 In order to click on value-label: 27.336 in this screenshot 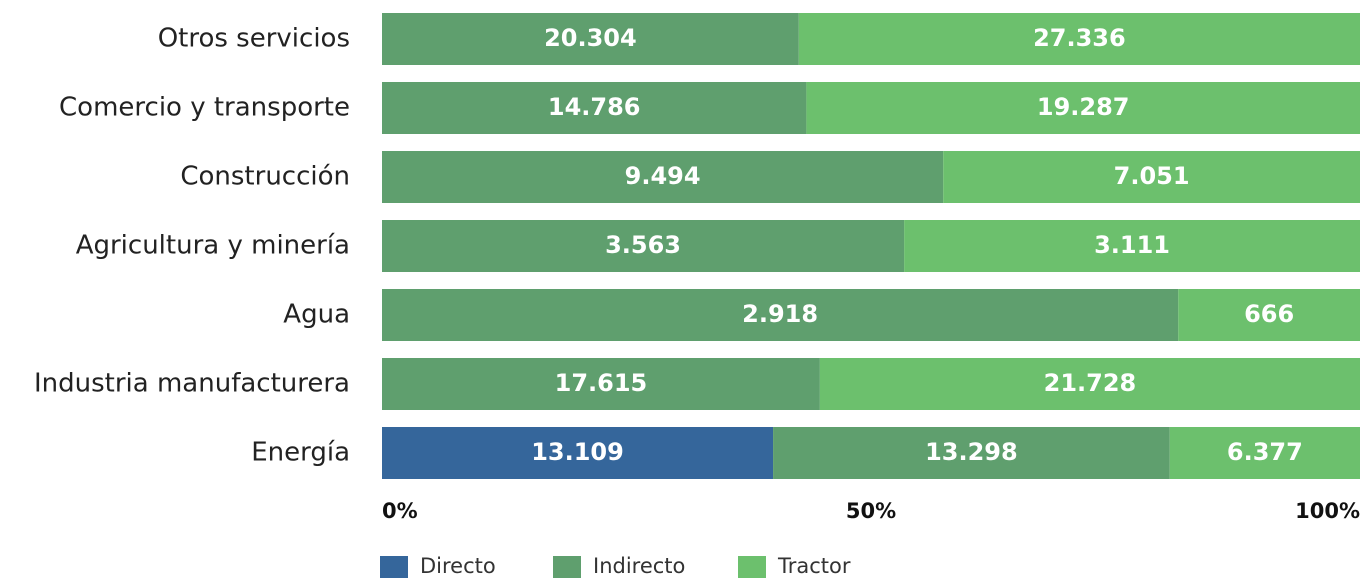, I will do `click(1079, 38)`.